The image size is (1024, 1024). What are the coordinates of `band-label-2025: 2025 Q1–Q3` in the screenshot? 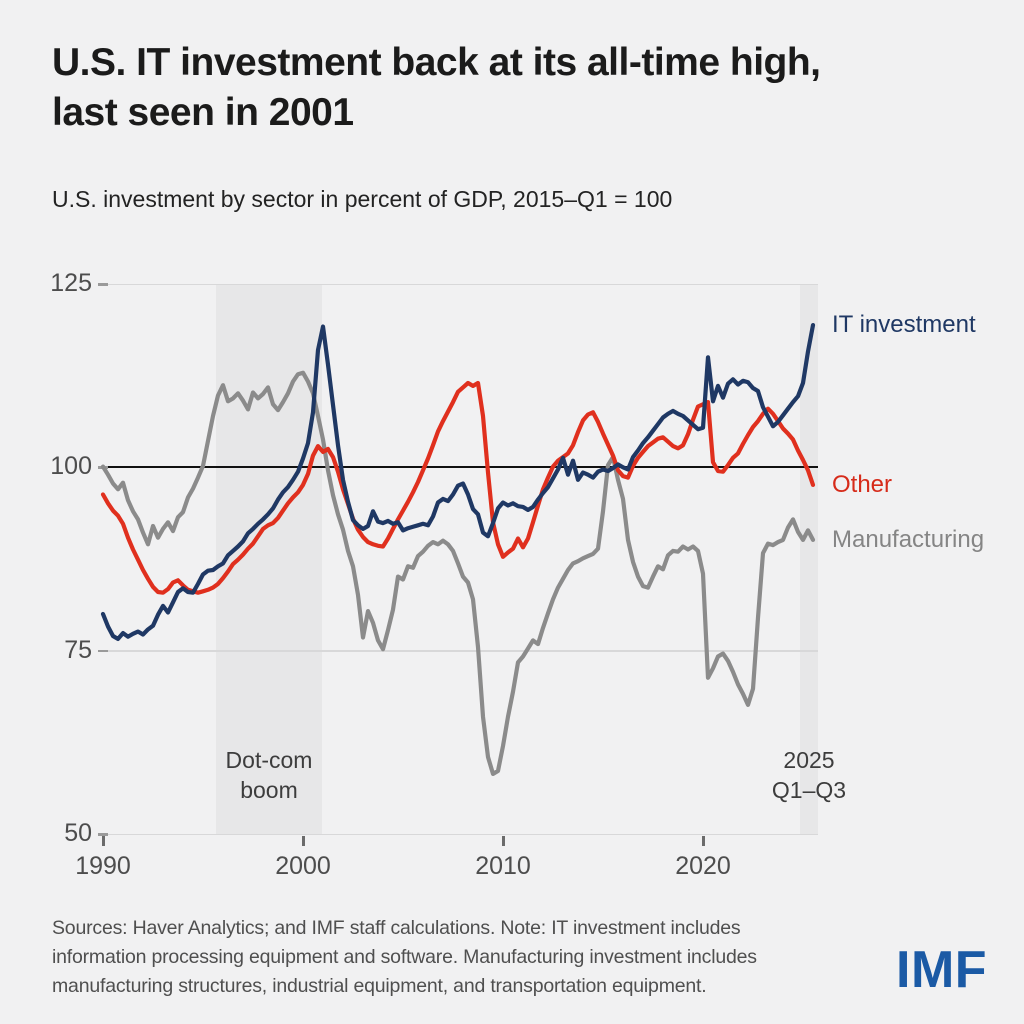 It's located at (809, 775).